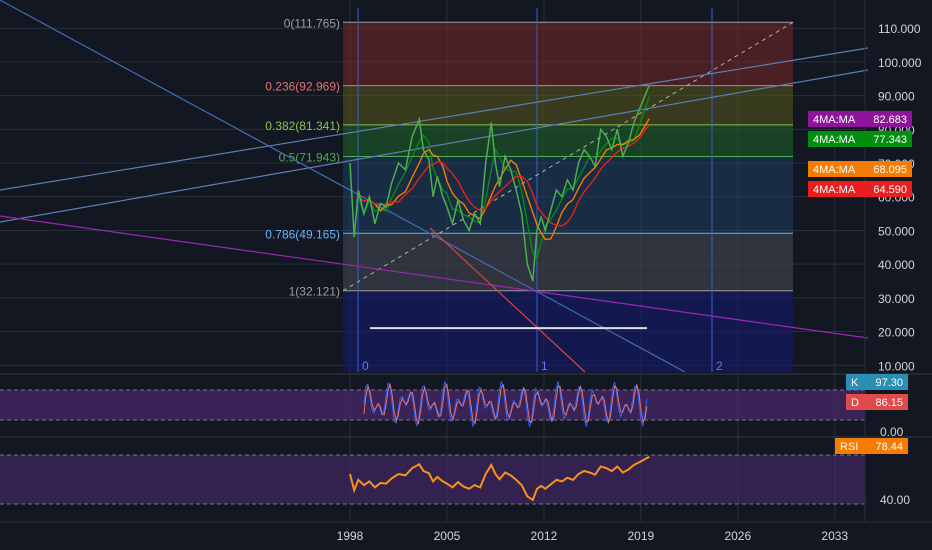 The width and height of the screenshot is (932, 550). What do you see at coordinates (896, 231) in the screenshot?
I see `price-axis-tick: 50.000` at bounding box center [896, 231].